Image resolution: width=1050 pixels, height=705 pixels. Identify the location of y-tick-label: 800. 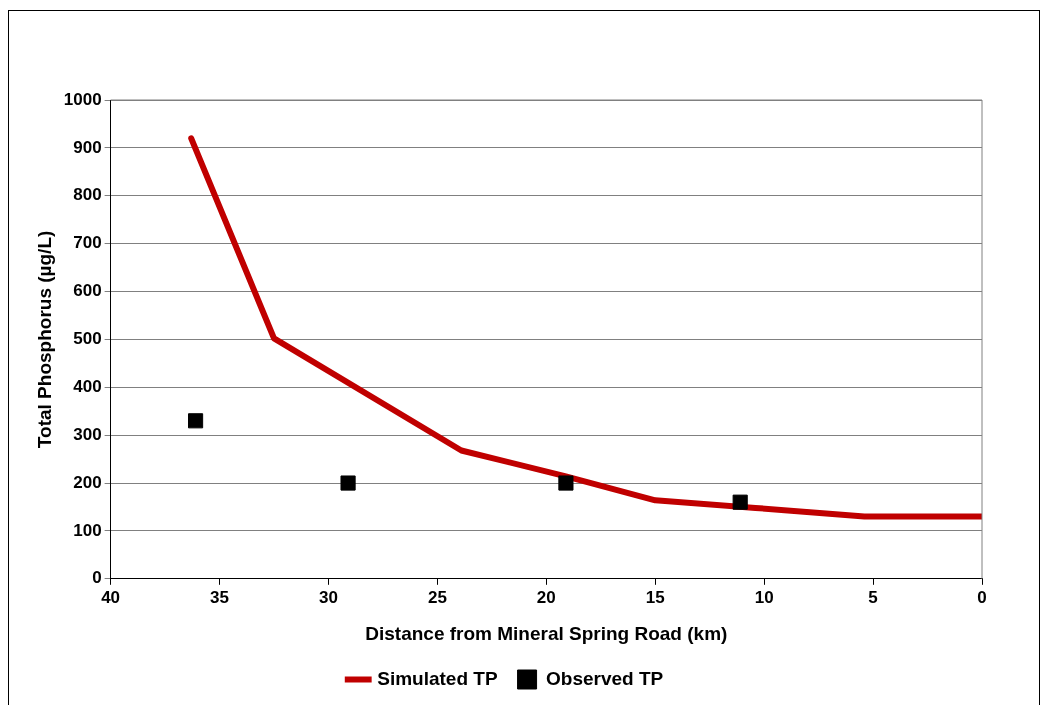
(87, 195).